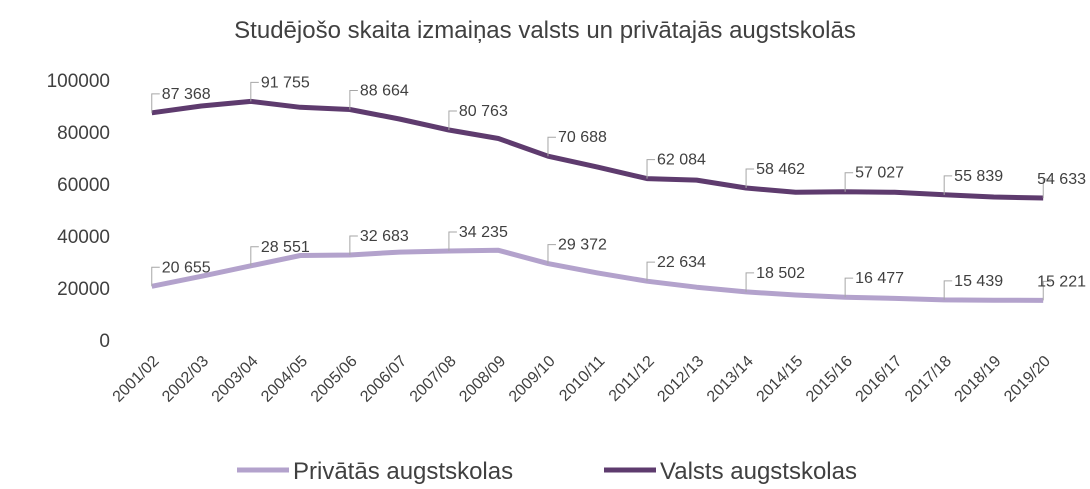 The width and height of the screenshot is (1090, 489). What do you see at coordinates (482, 379) in the screenshot?
I see `x-tick-label: 2008/09` at bounding box center [482, 379].